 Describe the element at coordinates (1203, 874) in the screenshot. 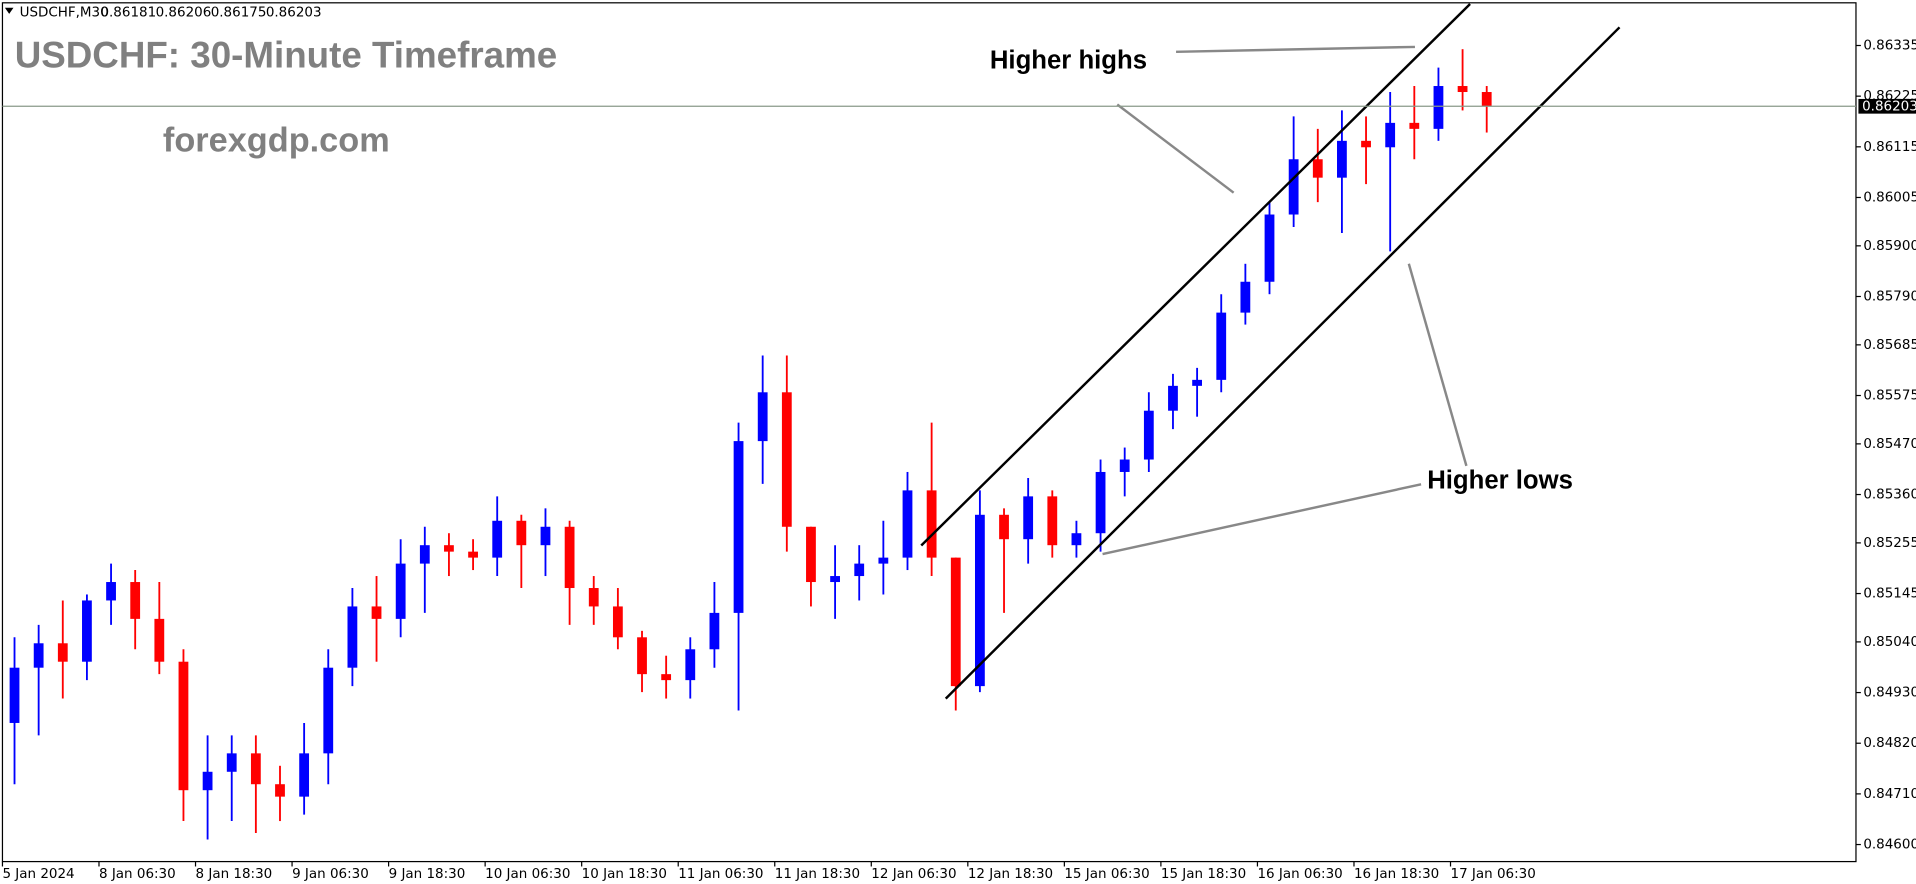

I see `x-tick-label: 15 Jan 18:30` at that location.